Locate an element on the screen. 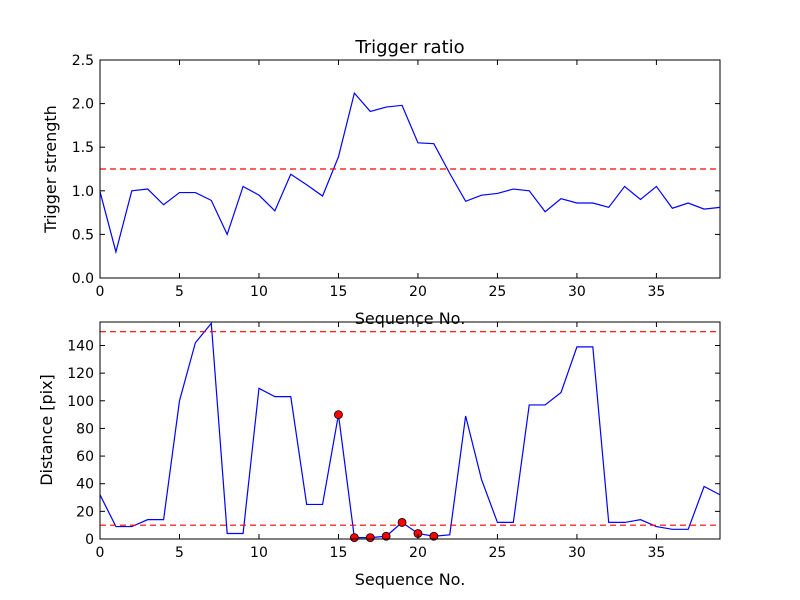 The width and height of the screenshot is (800, 600). y-tick-label: 2.0 is located at coordinates (83, 105).